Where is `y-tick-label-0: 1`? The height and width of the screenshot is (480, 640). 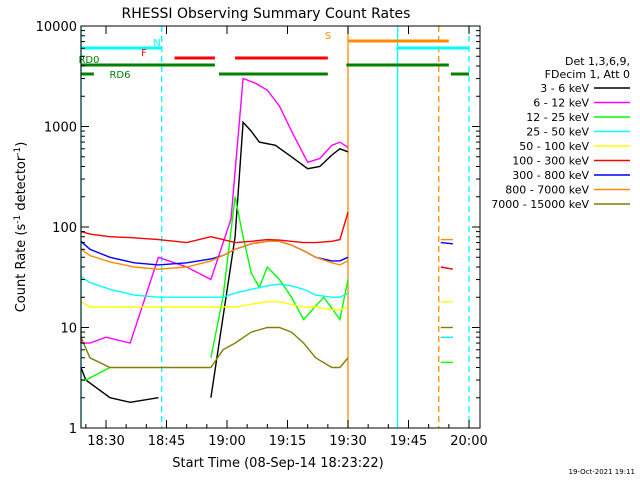
y-tick-label-0: 1 is located at coordinates (73, 429).